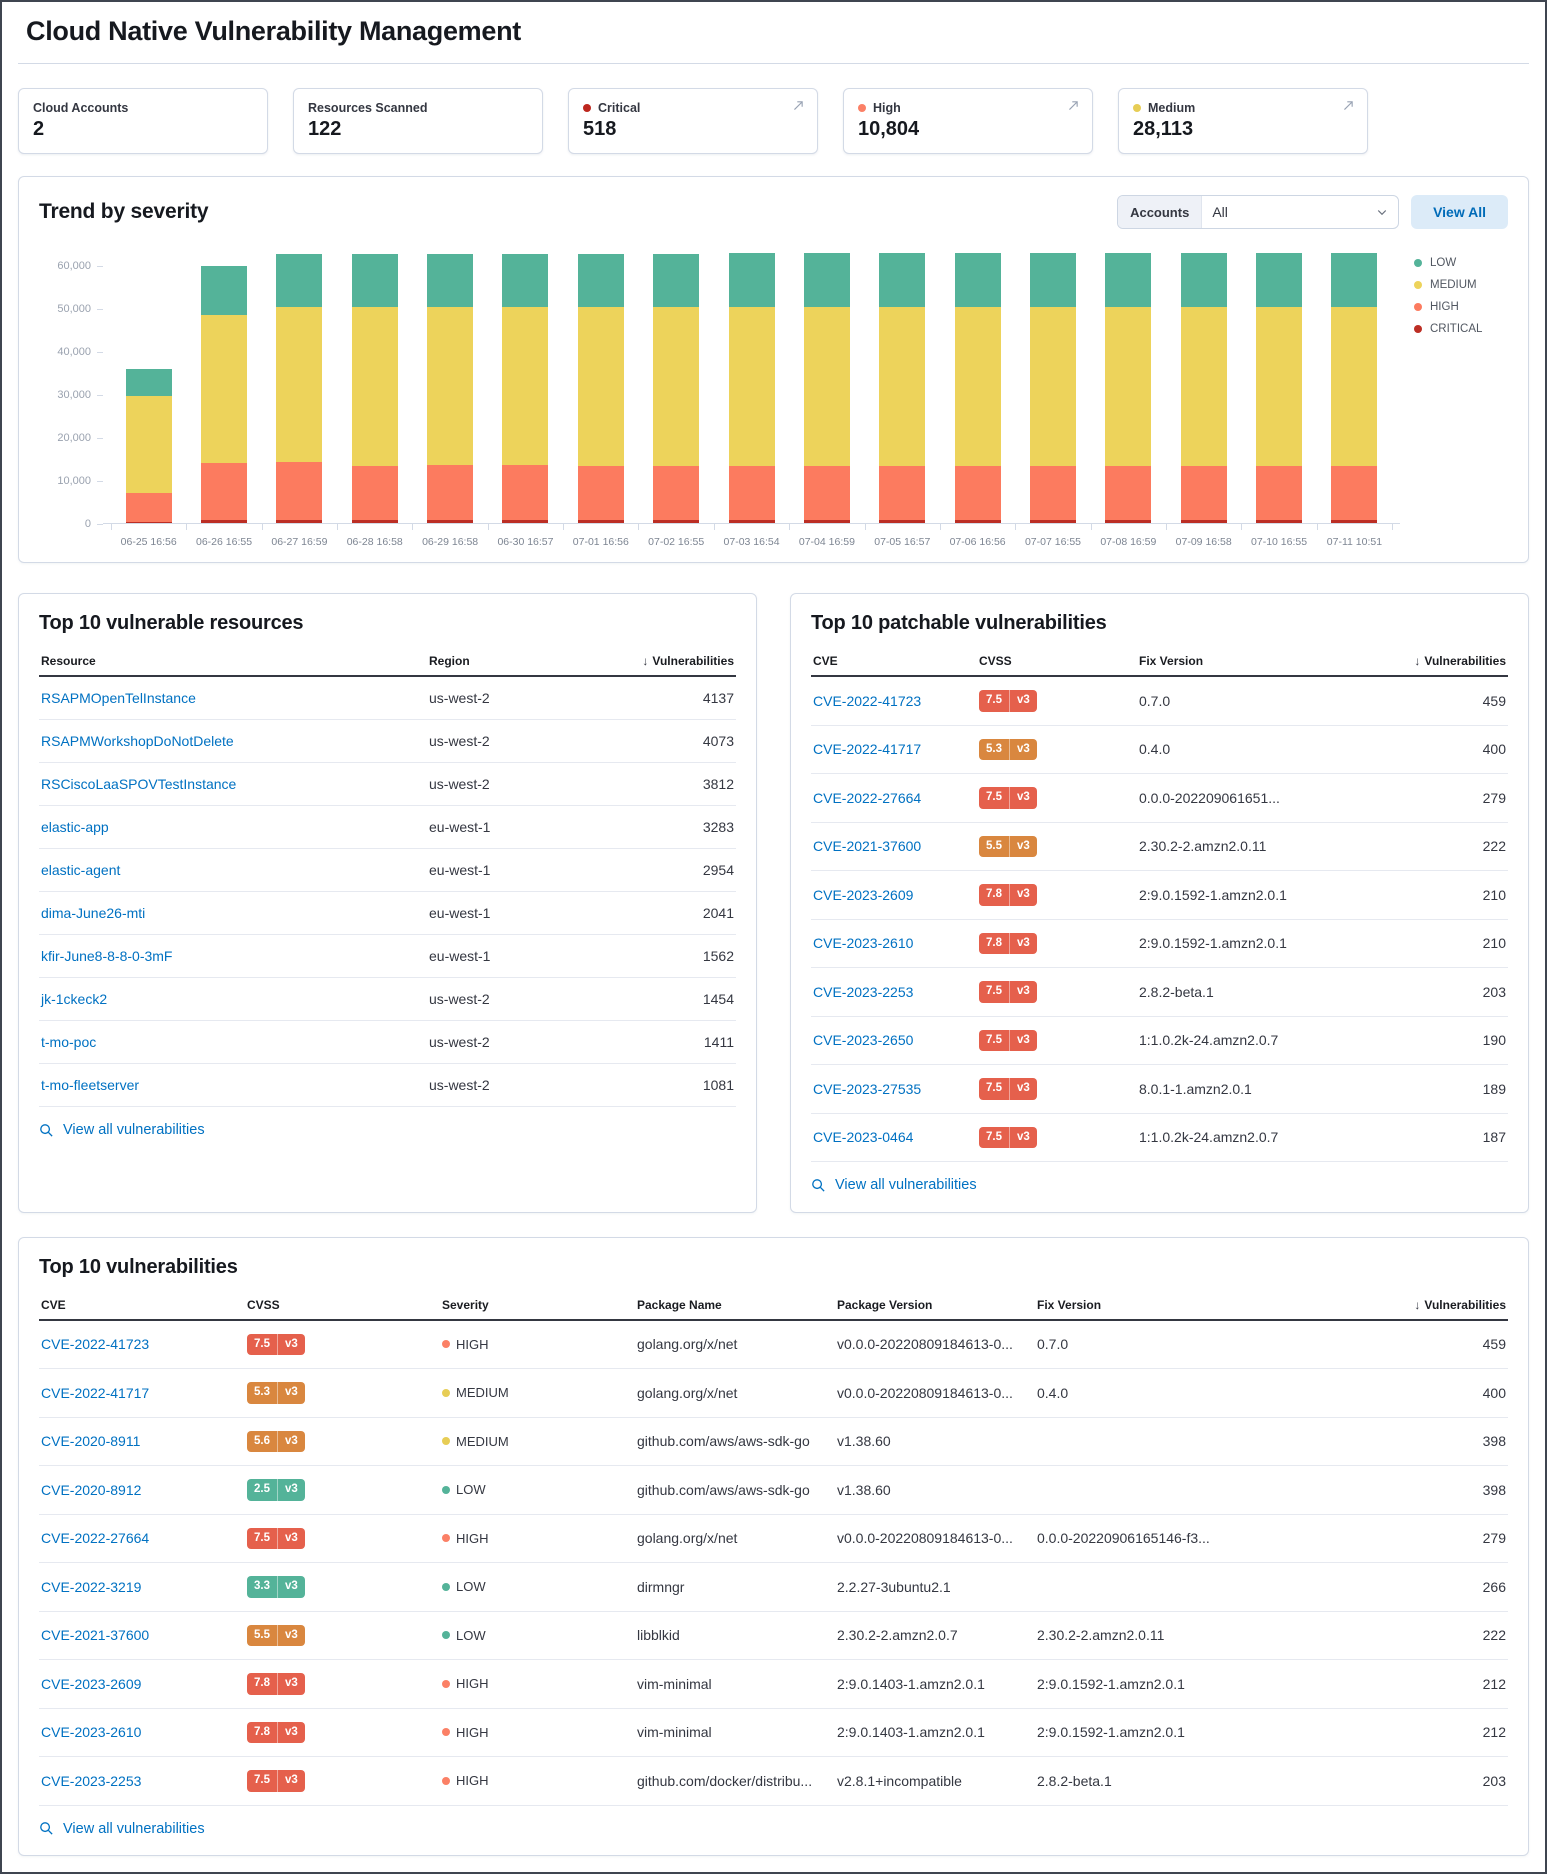 Image resolution: width=1547 pixels, height=1874 pixels. What do you see at coordinates (1461, 307) in the screenshot?
I see `legend-item-high: HIGH` at bounding box center [1461, 307].